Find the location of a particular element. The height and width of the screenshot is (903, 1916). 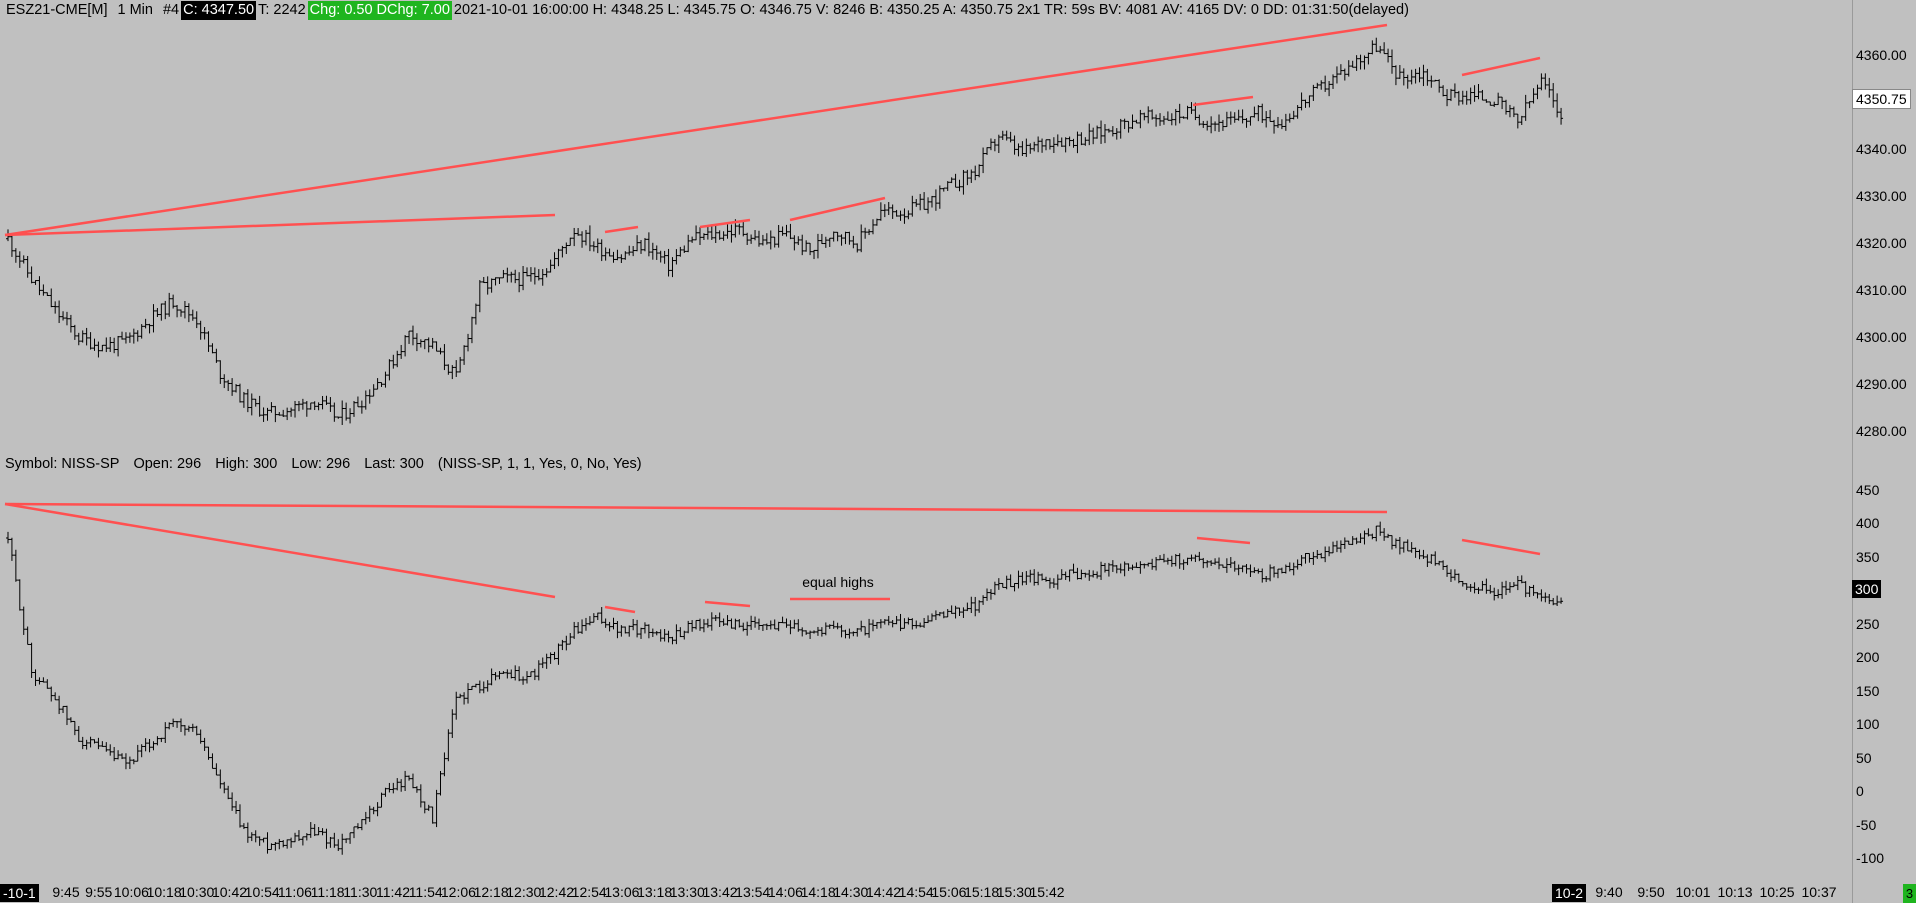

time-label: 15:42 is located at coordinates (1047, 892).